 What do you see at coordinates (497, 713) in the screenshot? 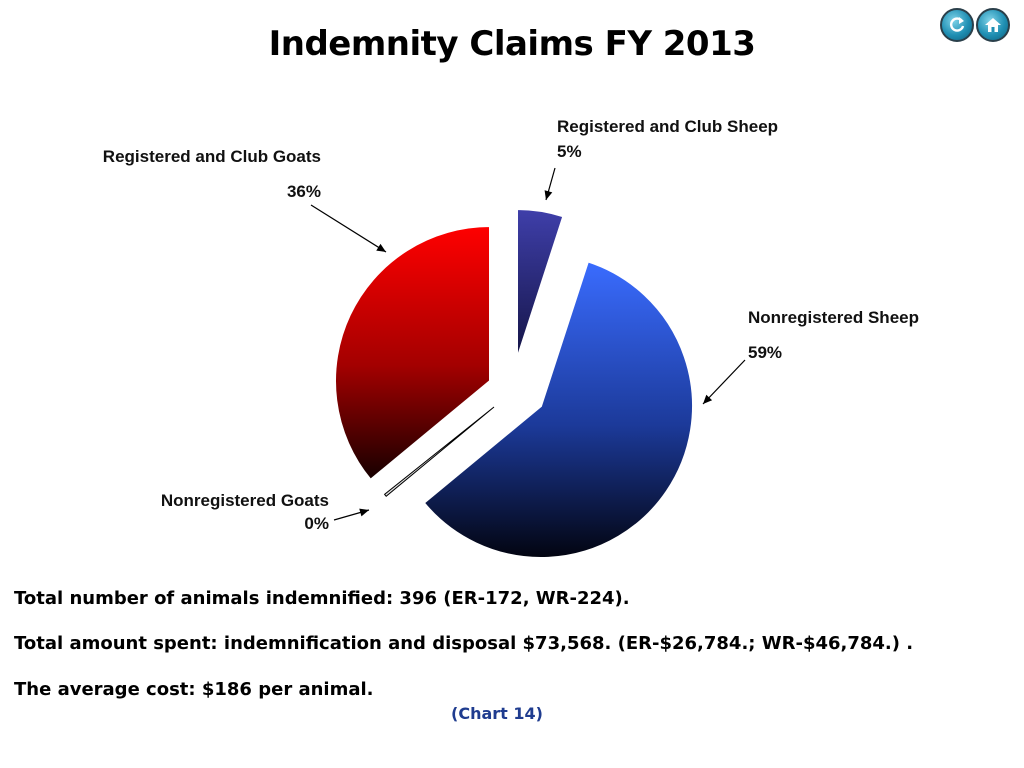
I see `chart-reference: (Chart 14)` at bounding box center [497, 713].